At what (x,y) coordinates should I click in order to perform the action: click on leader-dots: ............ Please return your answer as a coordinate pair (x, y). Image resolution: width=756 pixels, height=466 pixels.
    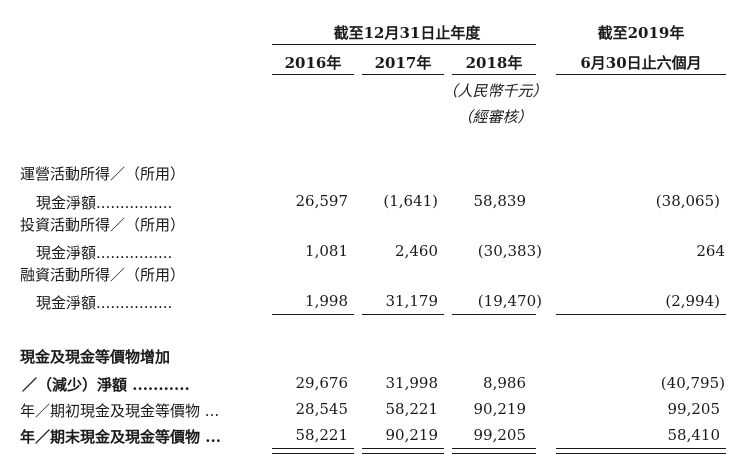
    Looking at the image, I should click on (161, 385).